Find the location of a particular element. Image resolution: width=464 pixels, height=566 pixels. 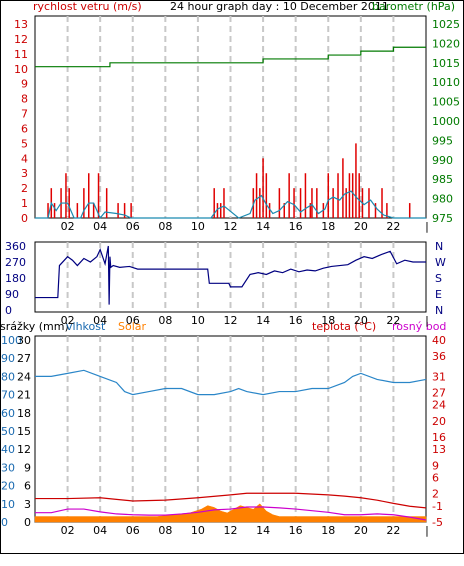

y-tick-rain: 40 is located at coordinates (8, 449).